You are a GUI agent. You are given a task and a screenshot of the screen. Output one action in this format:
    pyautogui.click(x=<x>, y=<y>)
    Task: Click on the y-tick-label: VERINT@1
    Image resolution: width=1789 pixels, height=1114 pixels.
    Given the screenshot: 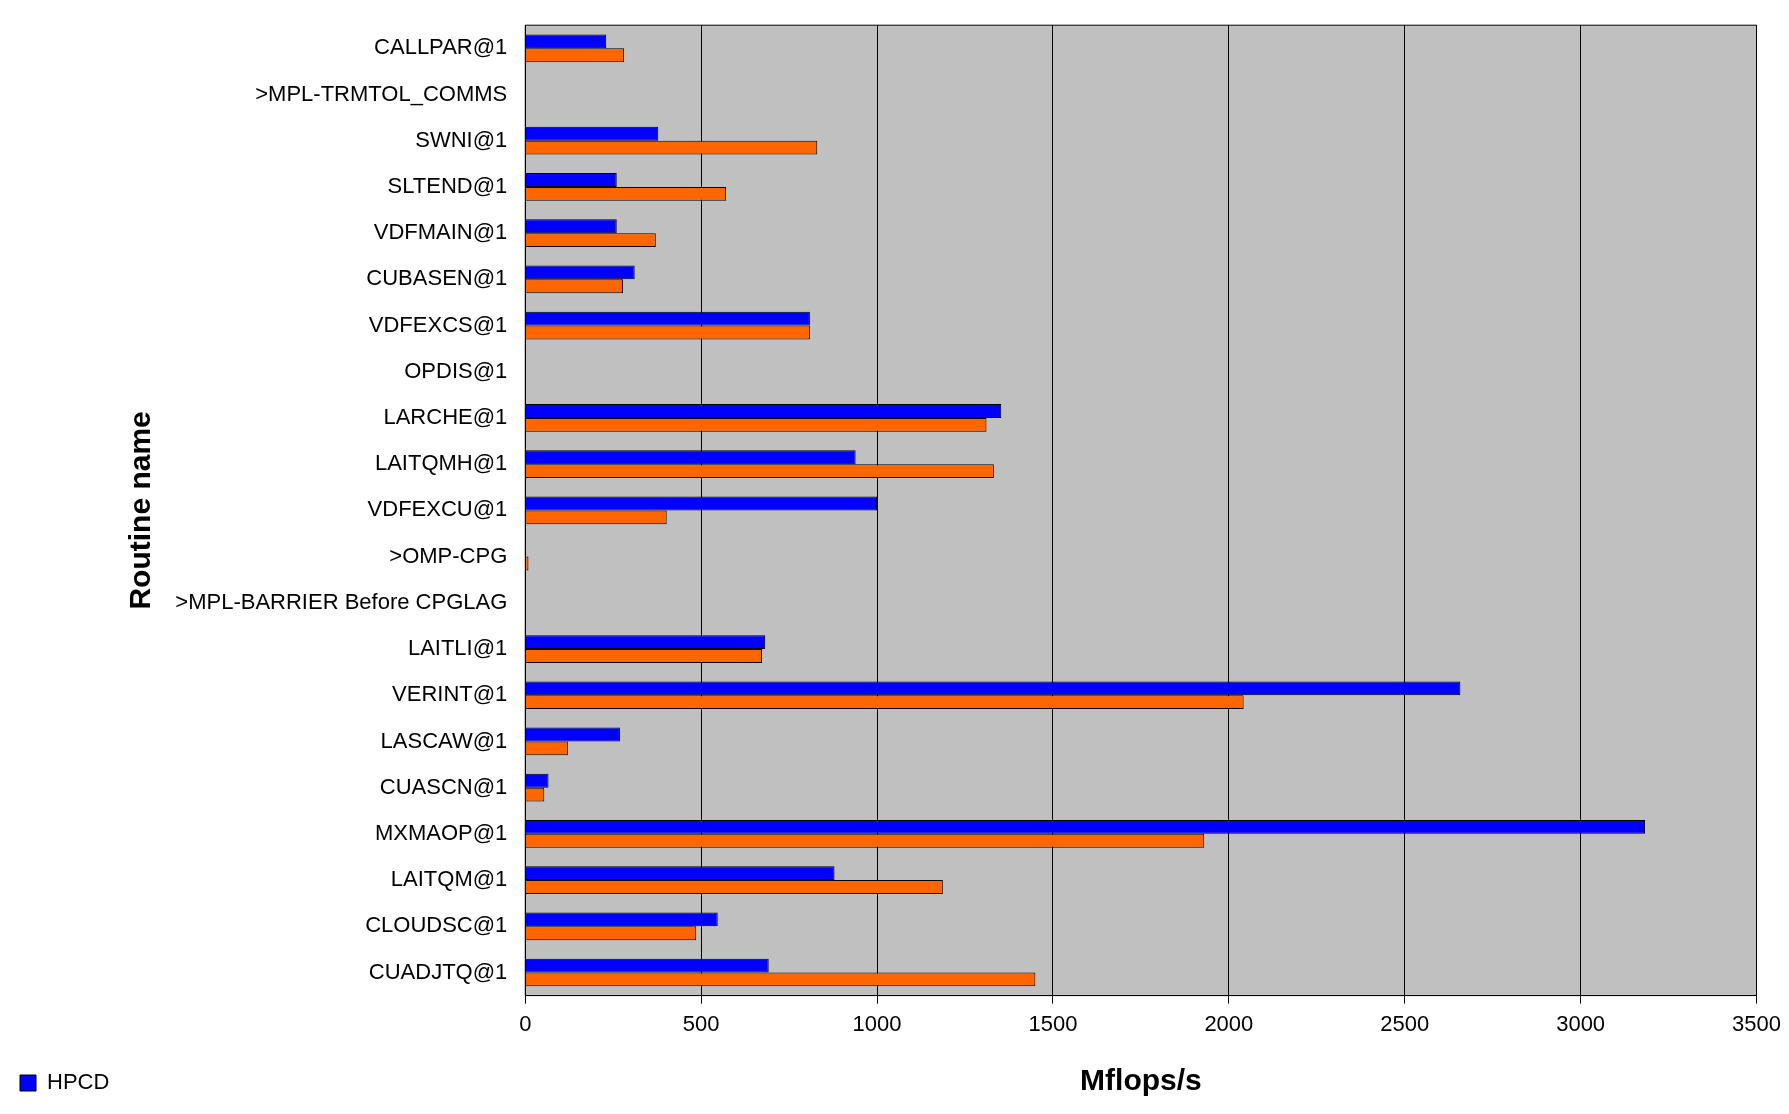 What is the action you would take?
    pyautogui.click(x=450, y=694)
    